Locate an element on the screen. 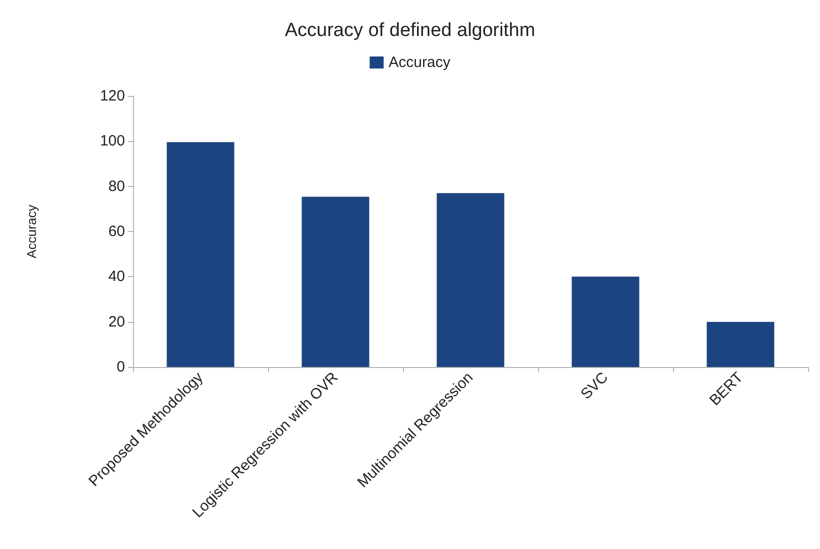  y-tick-label: 120 is located at coordinates (112, 96).